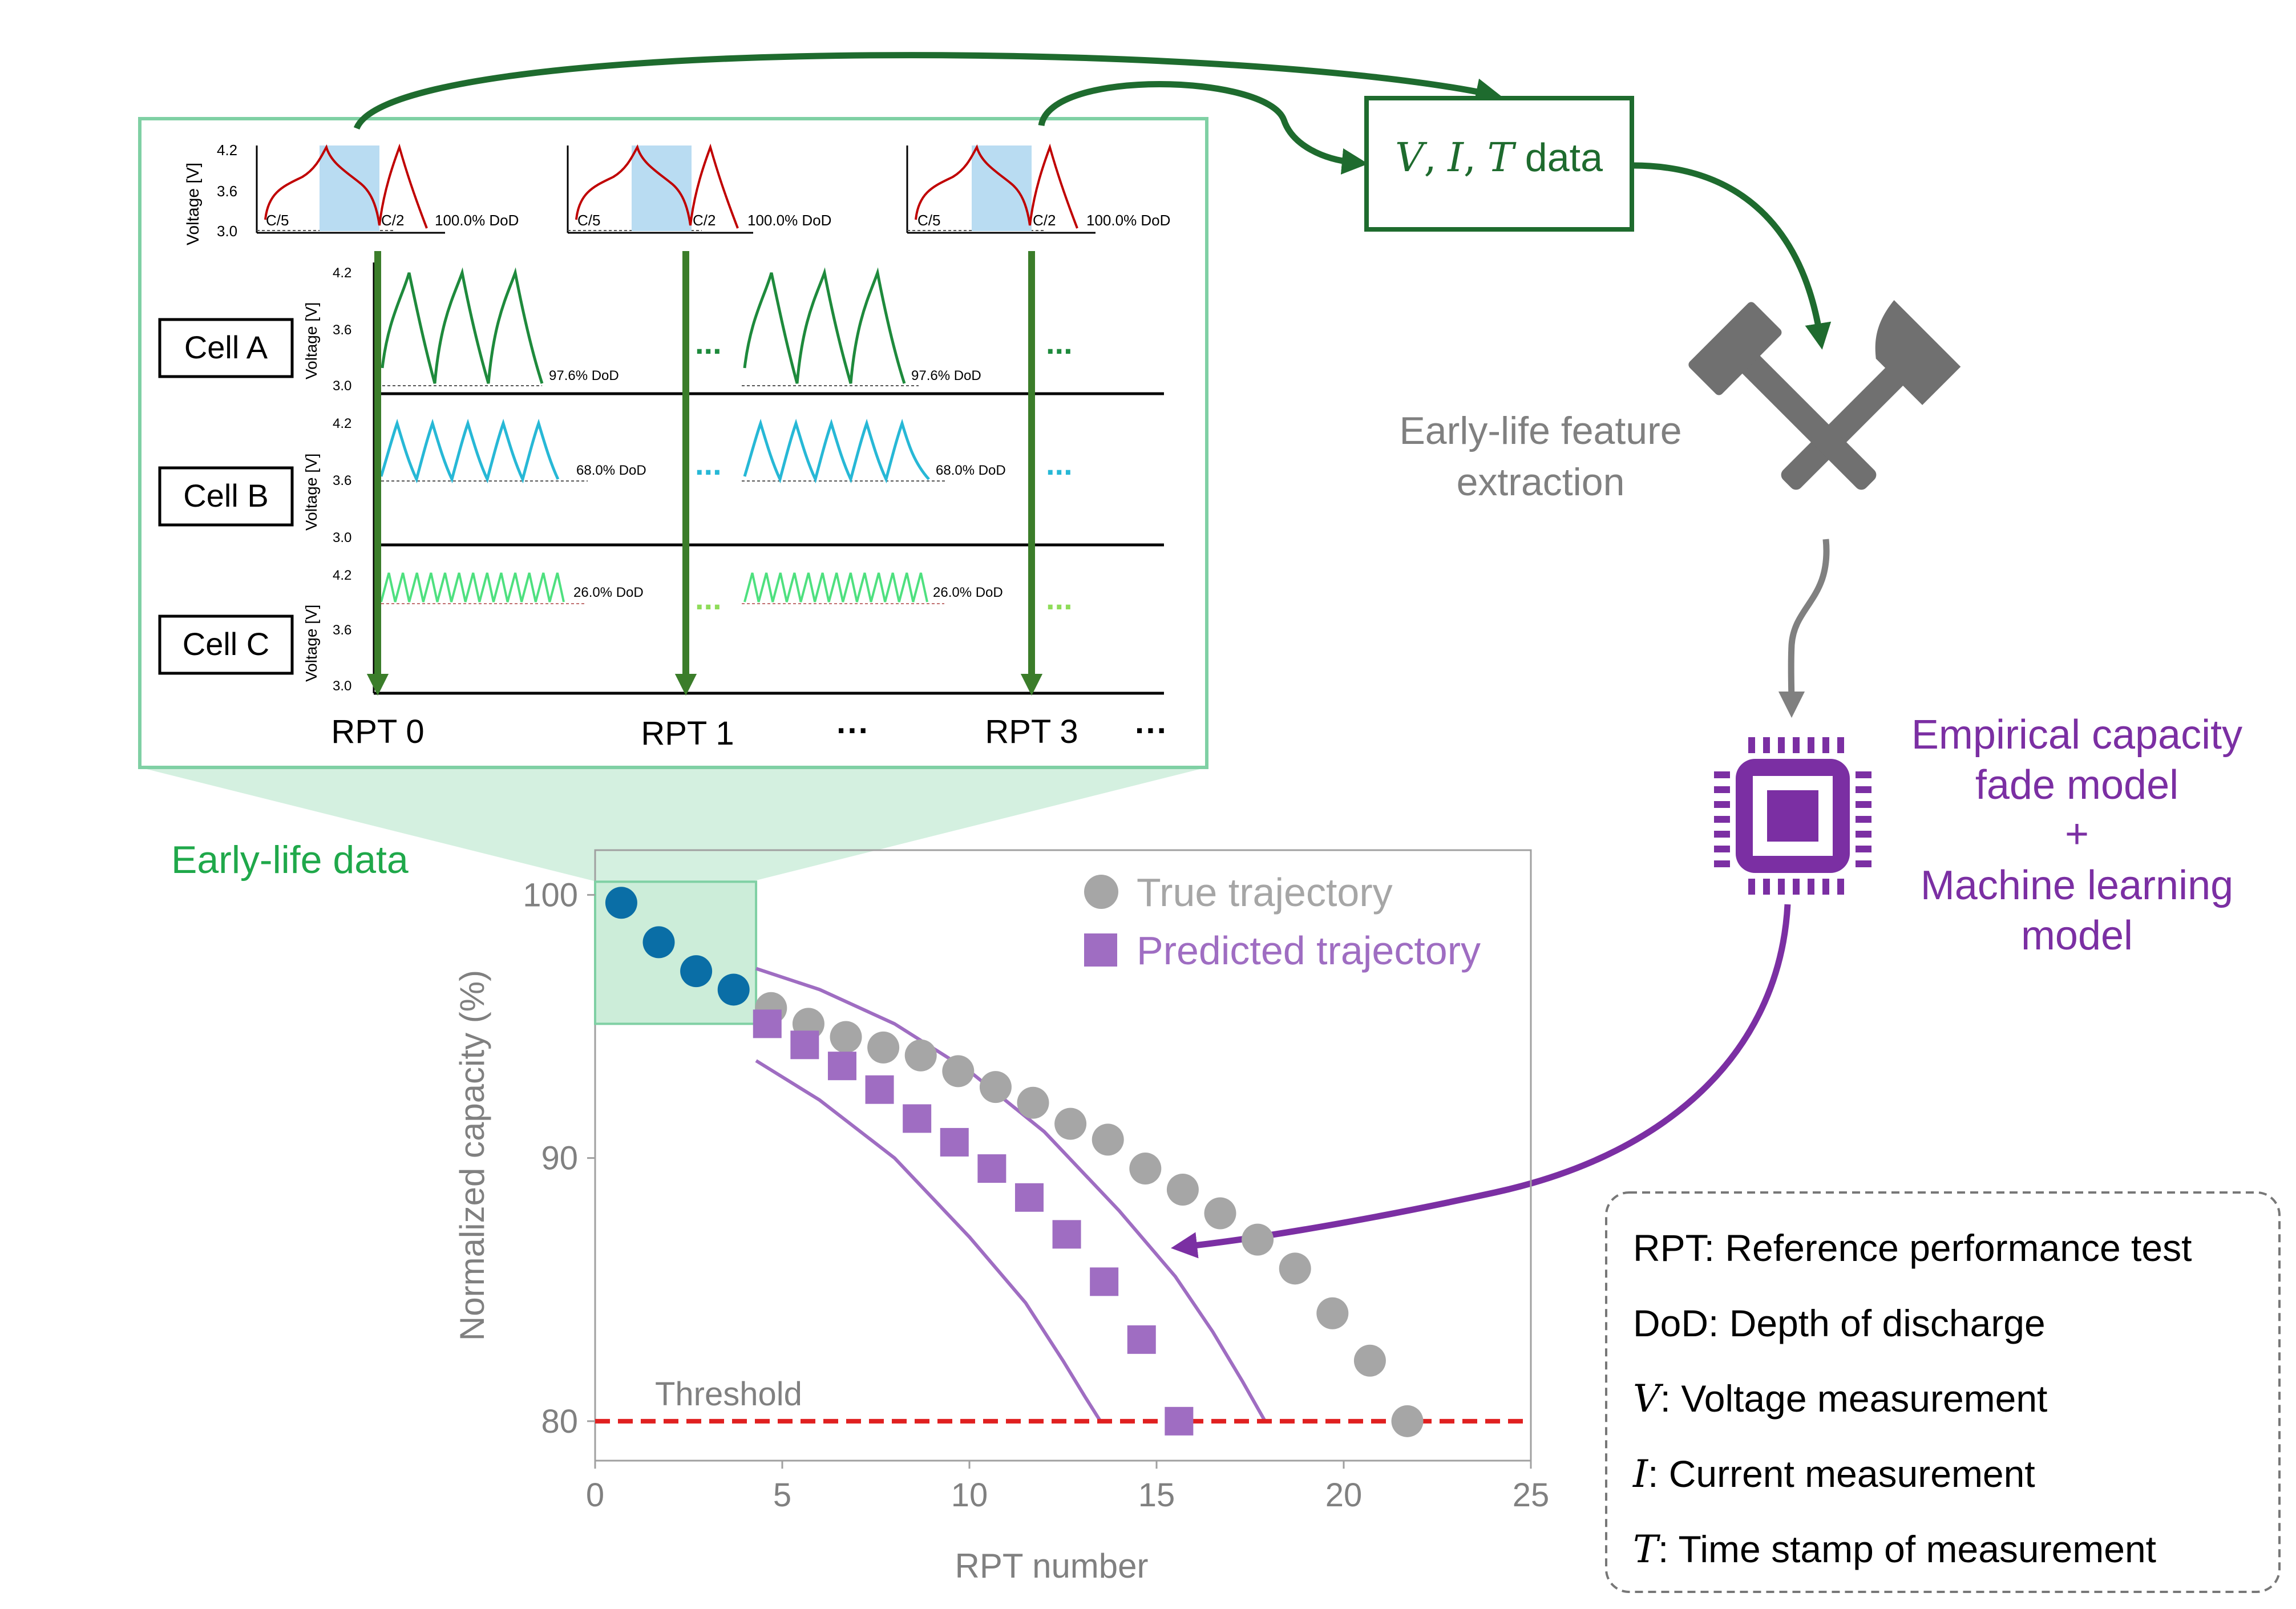 The width and height of the screenshot is (2296, 1609). What do you see at coordinates (1156, 1495) in the screenshot?
I see `x-tick-label: 15` at bounding box center [1156, 1495].